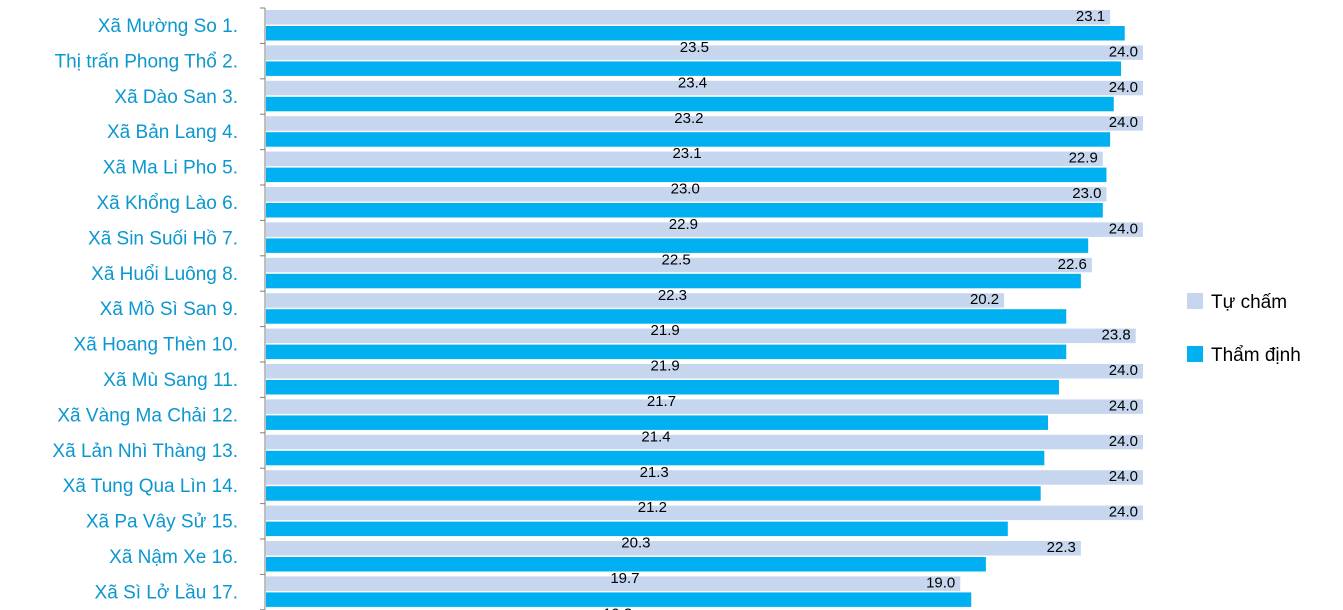 The width and height of the screenshot is (1343, 610). I want to click on value-label-tham-dinh: 21.4, so click(655, 436).